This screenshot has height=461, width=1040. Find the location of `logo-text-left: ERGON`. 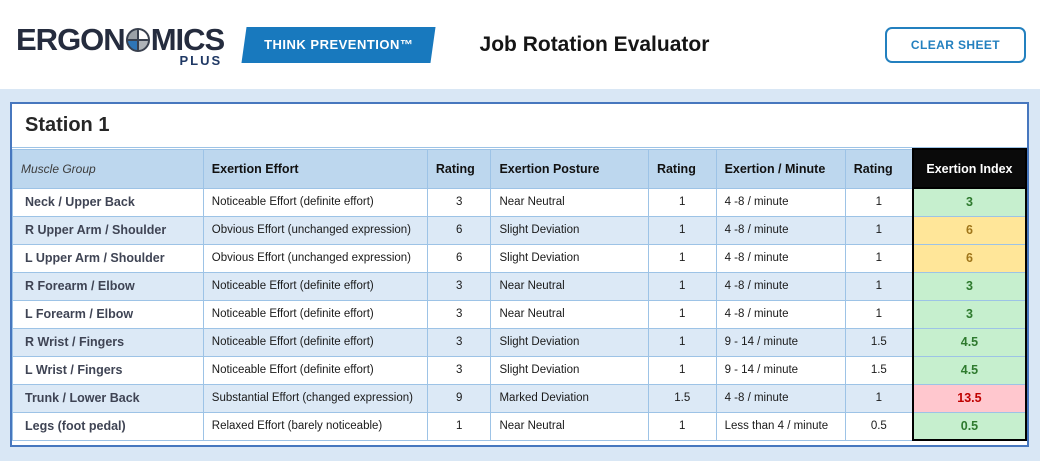

logo-text-left: ERGON is located at coordinates (71, 39).